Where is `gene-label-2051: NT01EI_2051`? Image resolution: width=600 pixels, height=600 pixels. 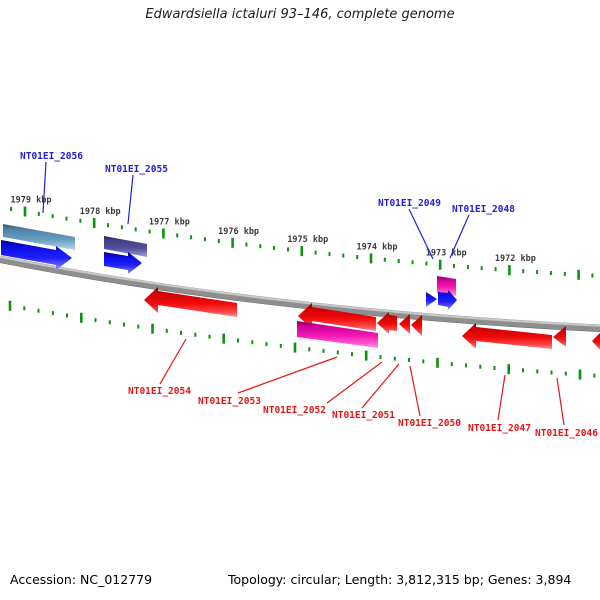
gene-label-2051: NT01EI_2051 is located at coordinates (363, 415).